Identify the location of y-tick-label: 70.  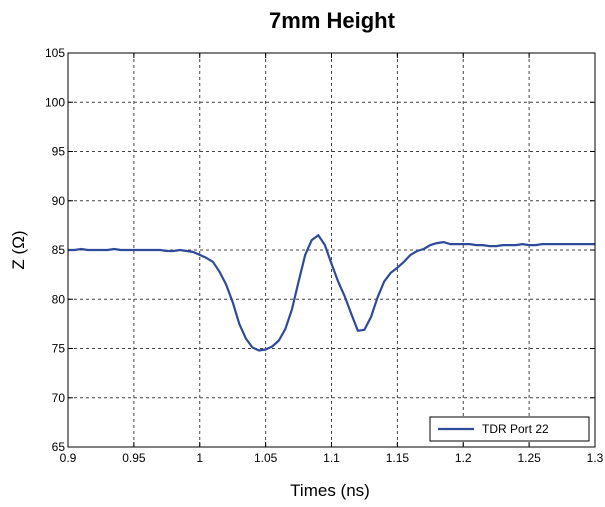
(59, 398).